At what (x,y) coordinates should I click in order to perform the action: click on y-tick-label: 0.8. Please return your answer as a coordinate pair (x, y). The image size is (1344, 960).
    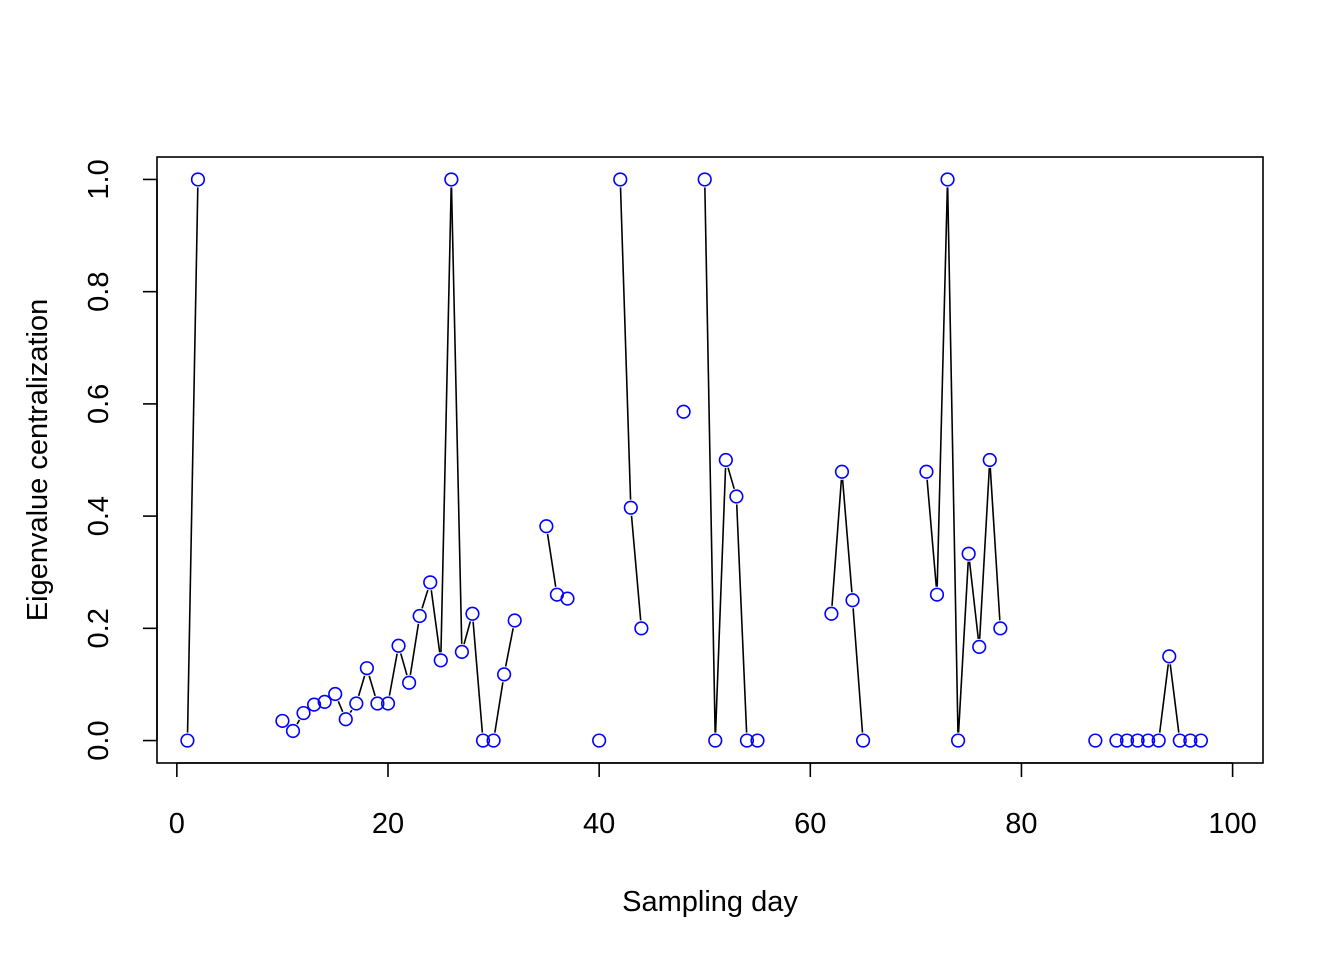
    Looking at the image, I should click on (99, 292).